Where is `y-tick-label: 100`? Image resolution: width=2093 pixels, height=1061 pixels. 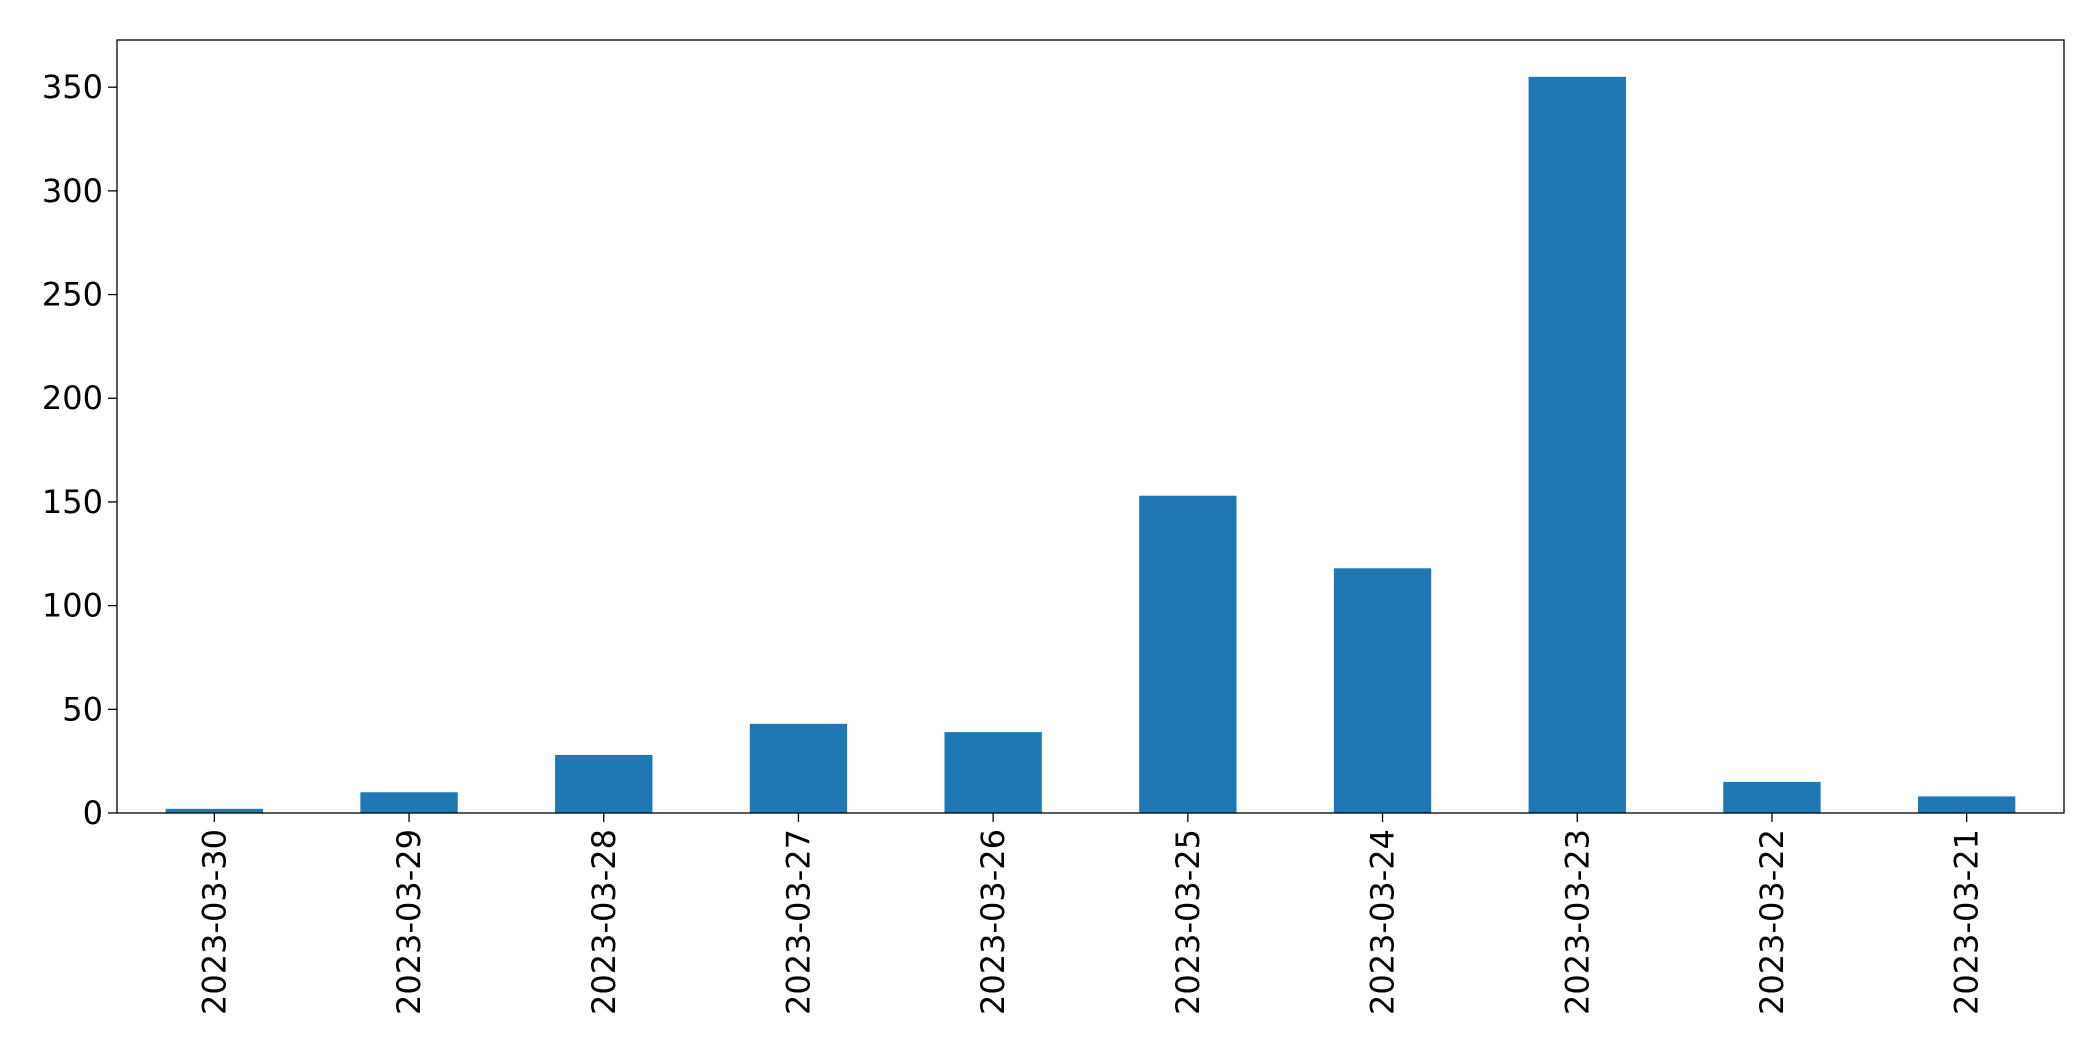
y-tick-label: 100 is located at coordinates (72, 606).